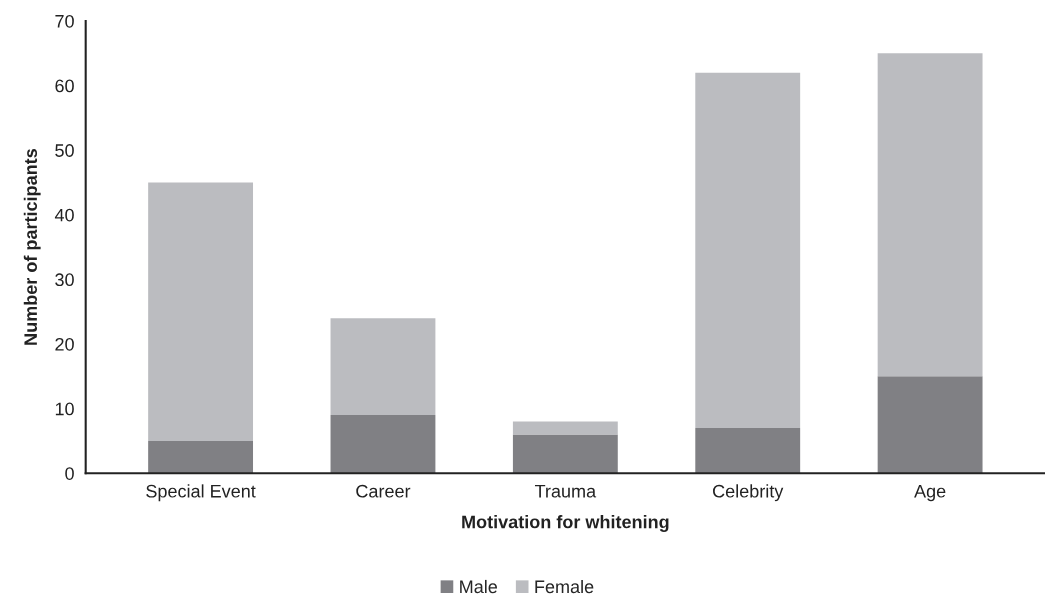 Image resolution: width=1045 pixels, height=599 pixels. I want to click on legend-label: Male, so click(479, 586).